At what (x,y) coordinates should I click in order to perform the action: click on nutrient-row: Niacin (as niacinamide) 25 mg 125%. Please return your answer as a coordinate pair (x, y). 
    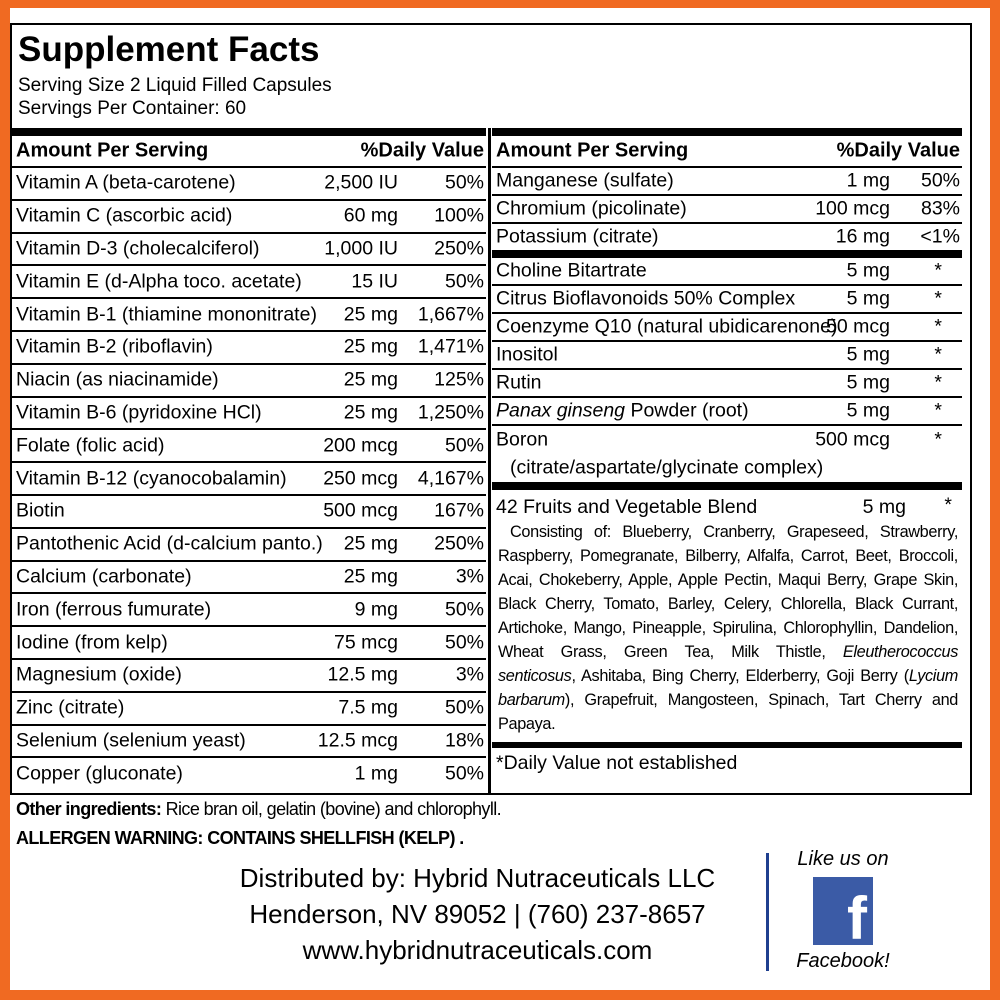
    Looking at the image, I should click on (249, 379).